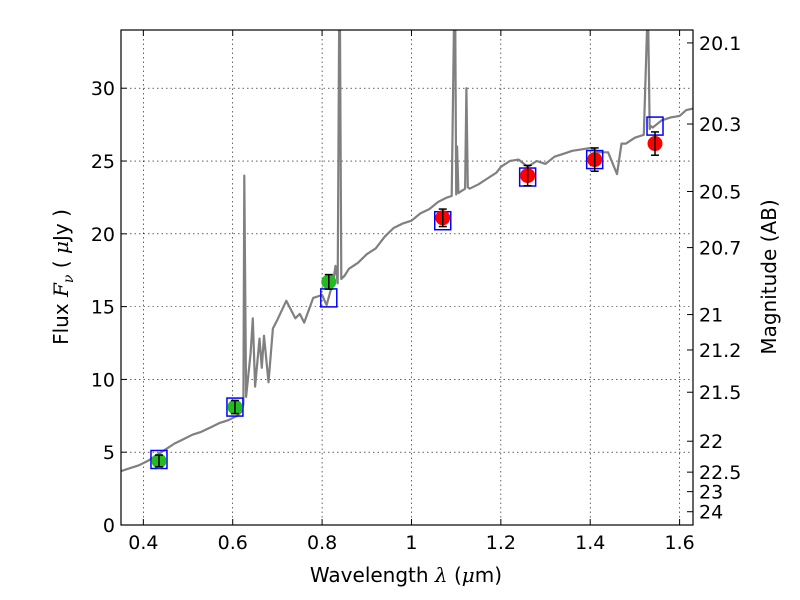 Image resolution: width=800 pixels, height=600 pixels. What do you see at coordinates (720, 125) in the screenshot?
I see `mag-tick-label: 20.3` at bounding box center [720, 125].